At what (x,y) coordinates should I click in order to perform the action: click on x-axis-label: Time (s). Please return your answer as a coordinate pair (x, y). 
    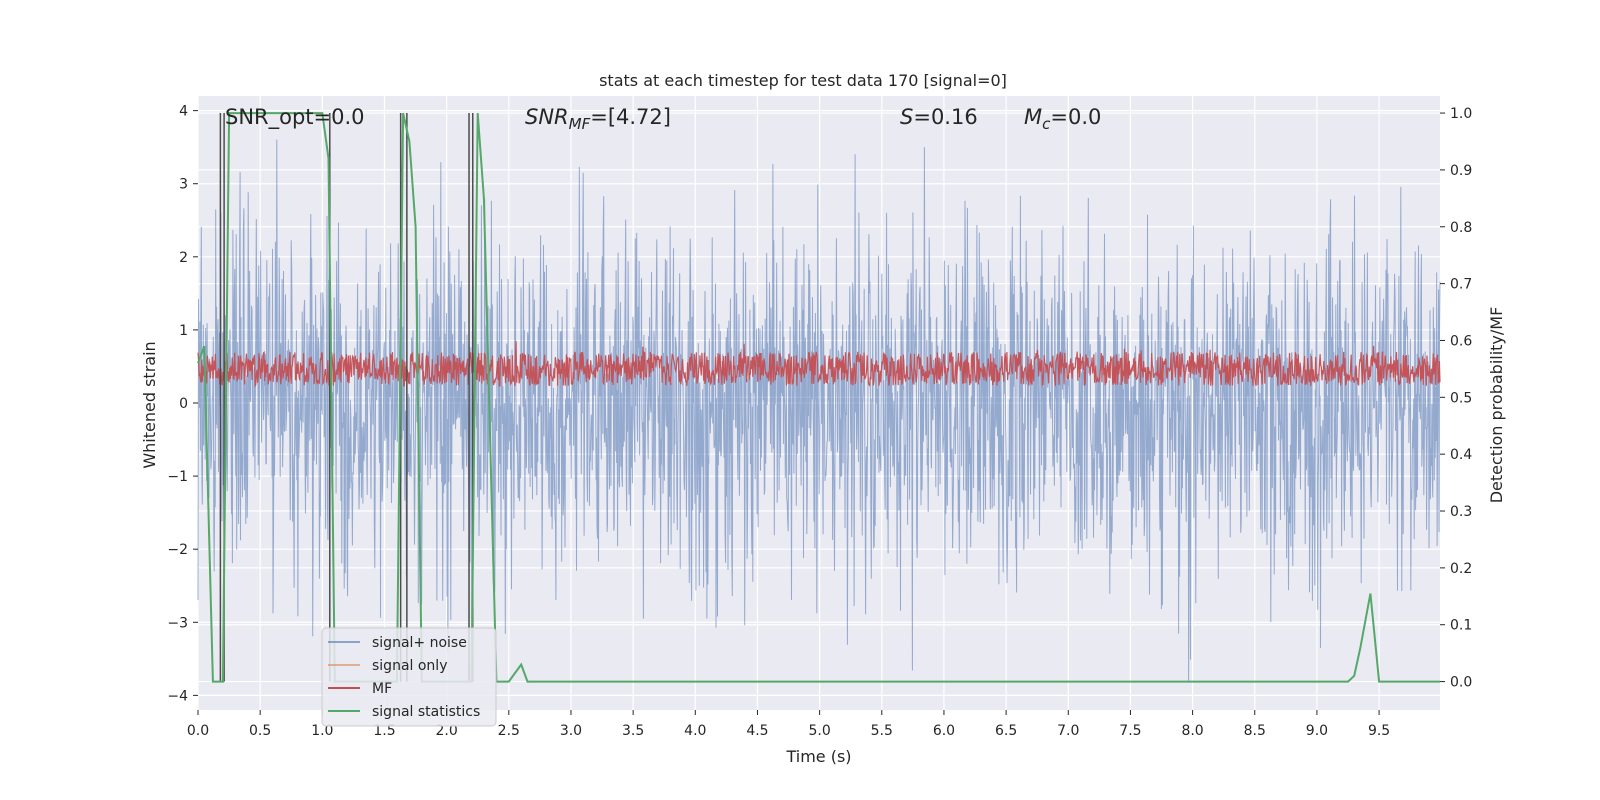
    Looking at the image, I should click on (818, 756).